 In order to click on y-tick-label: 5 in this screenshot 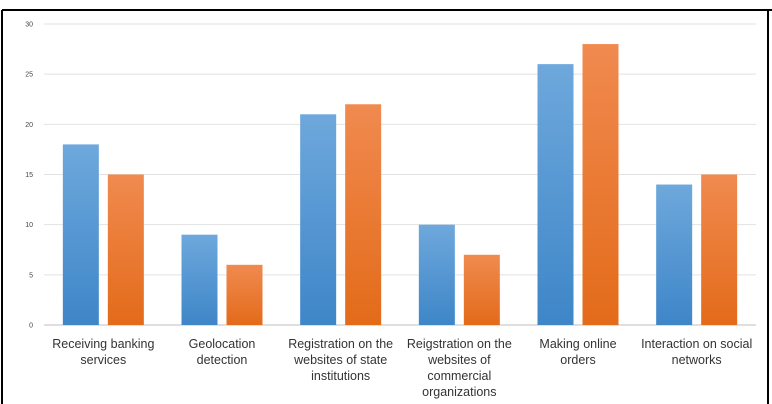, I will do `click(31, 275)`.